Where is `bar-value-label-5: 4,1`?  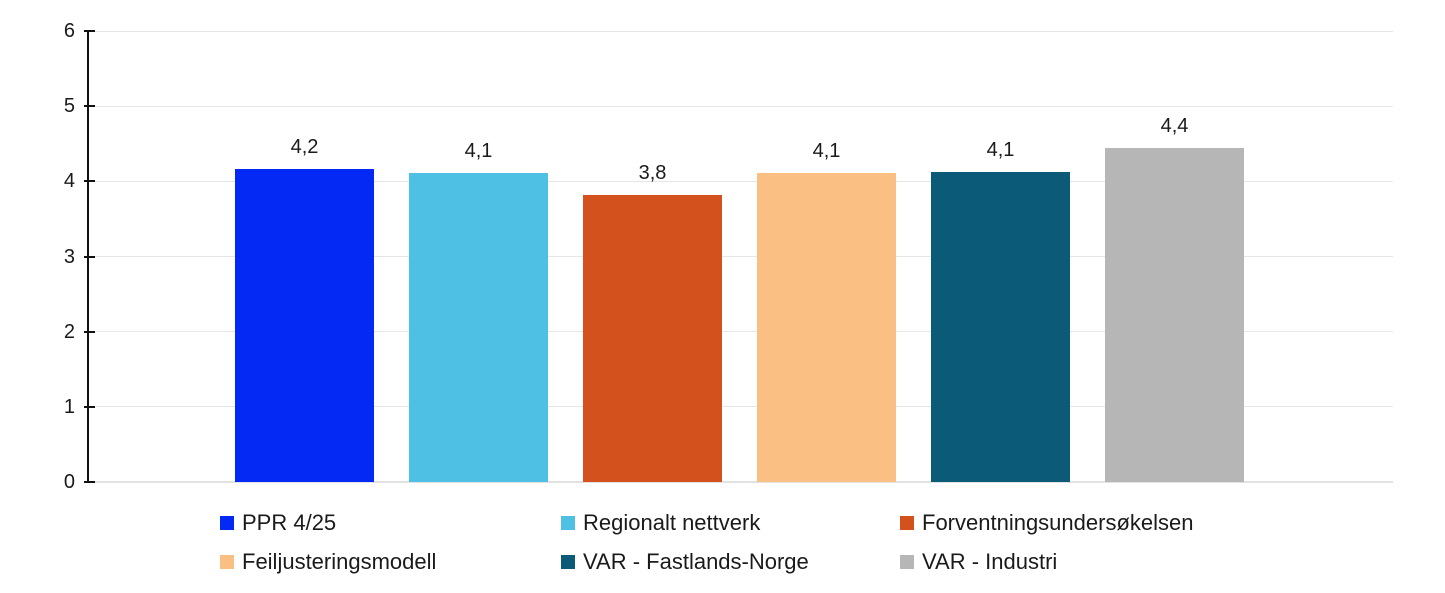
bar-value-label-5: 4,1 is located at coordinates (1000, 149).